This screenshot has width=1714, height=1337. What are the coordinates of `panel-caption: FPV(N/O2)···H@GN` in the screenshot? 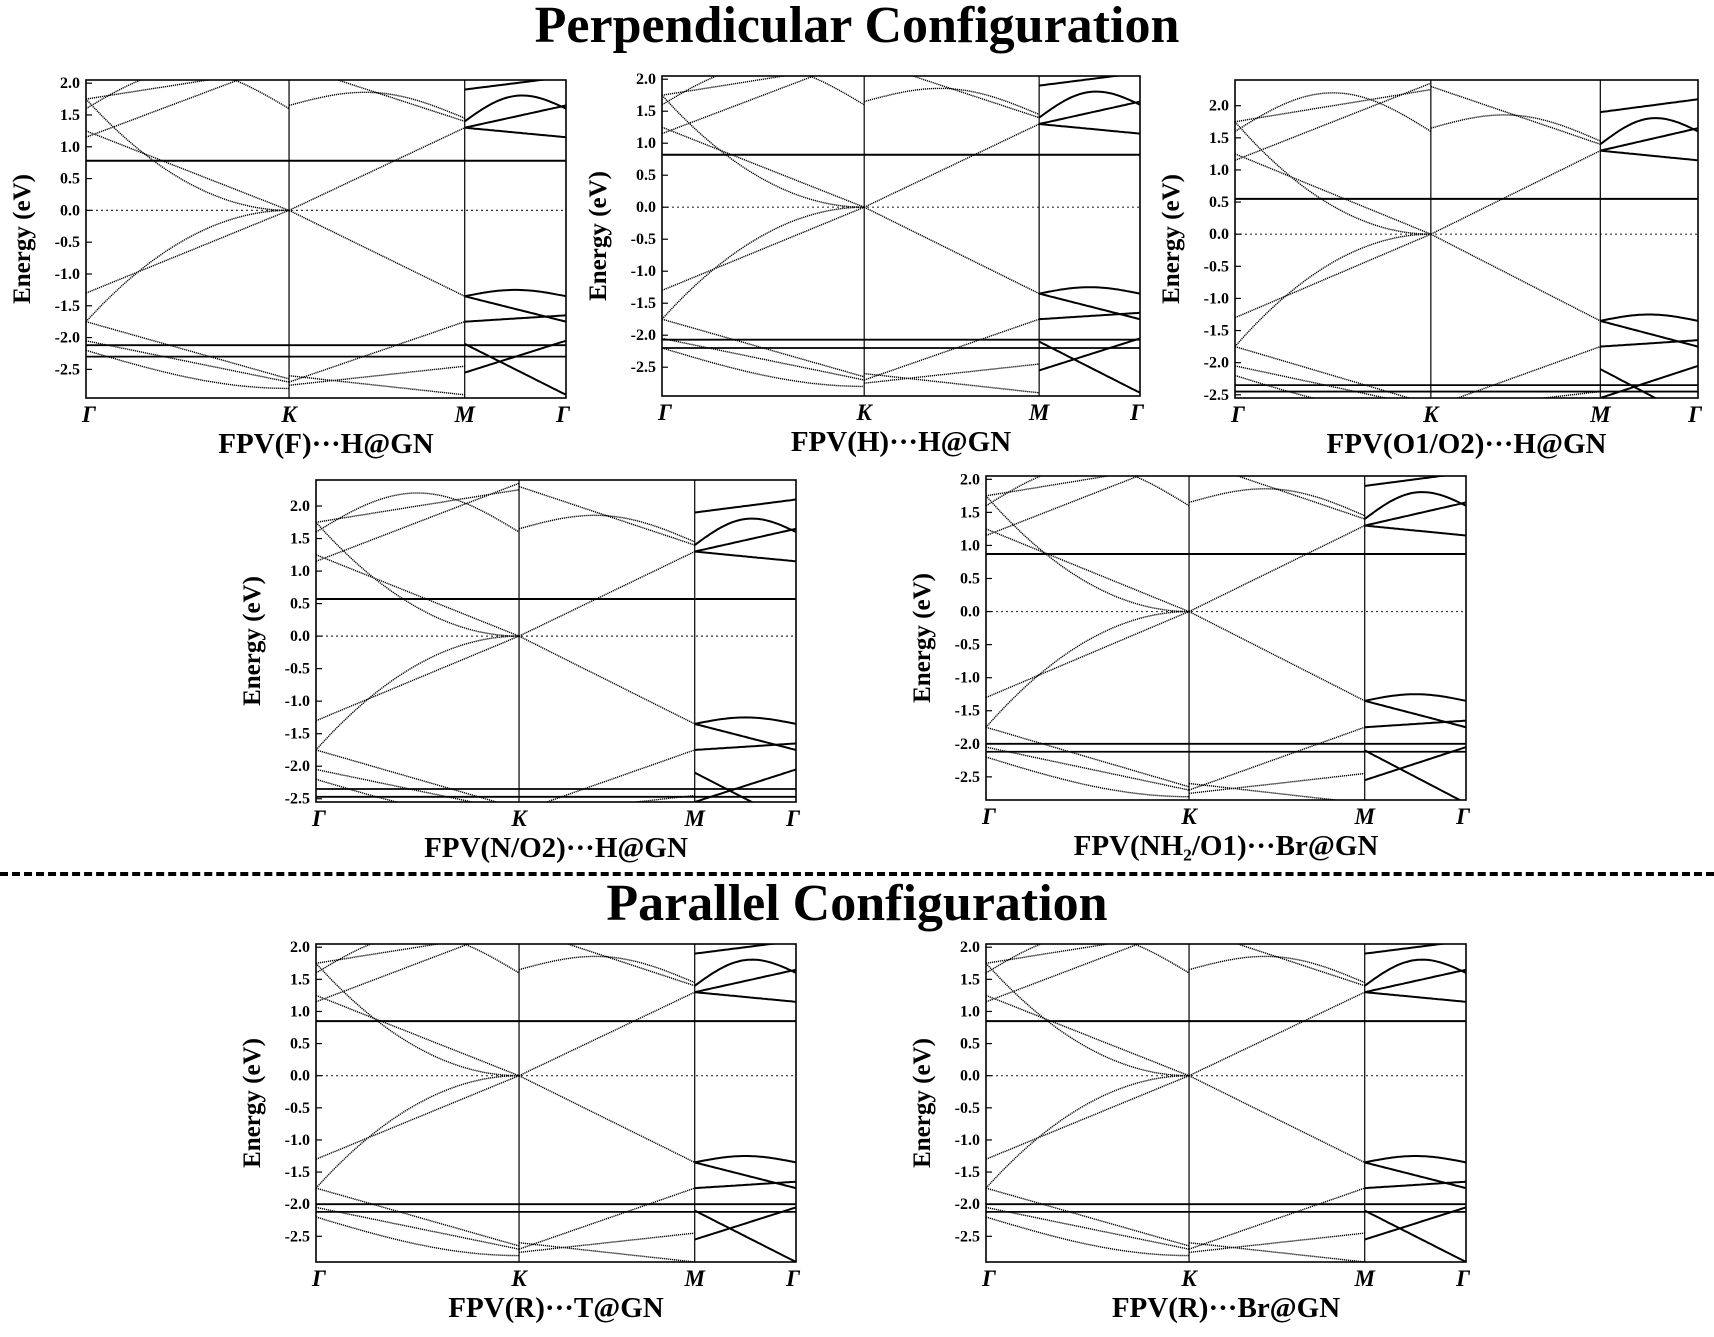 It's located at (556, 848).